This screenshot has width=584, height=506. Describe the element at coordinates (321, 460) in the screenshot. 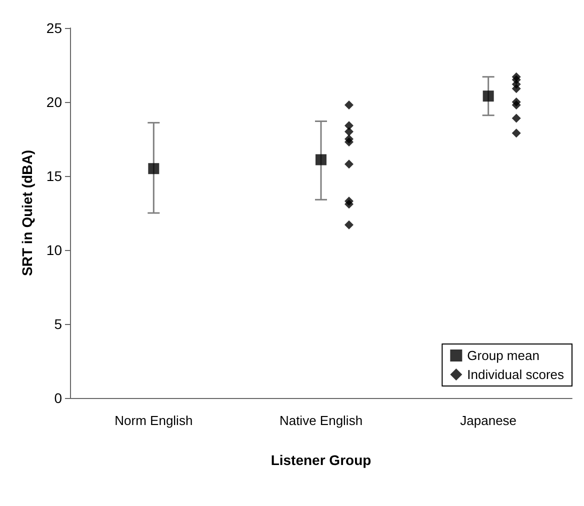

I see `x-axis-title: Listener Group` at that location.